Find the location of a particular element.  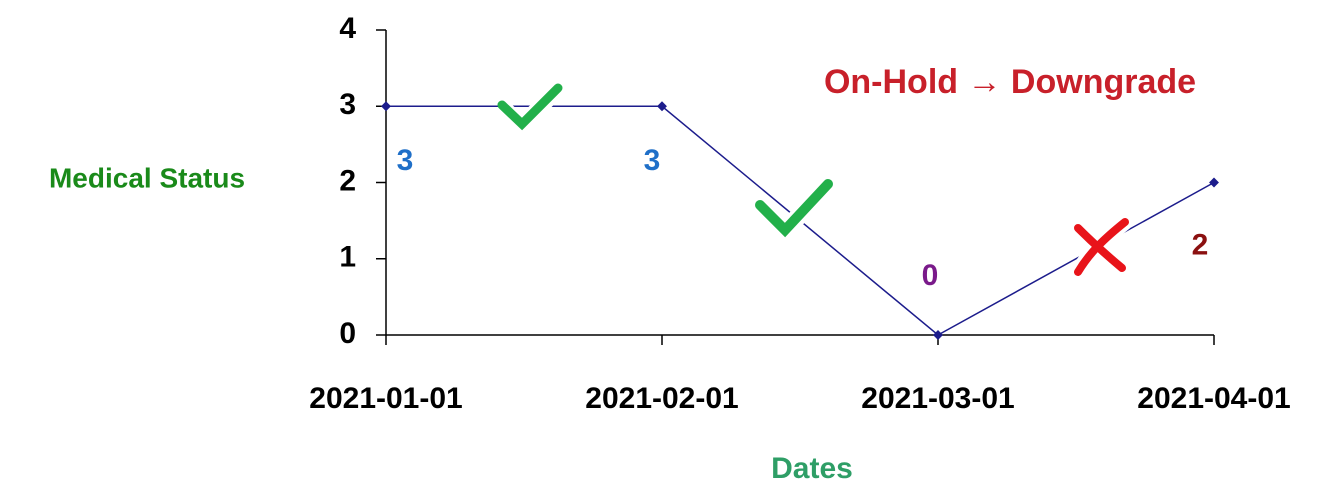

data-label: 0 is located at coordinates (930, 275).